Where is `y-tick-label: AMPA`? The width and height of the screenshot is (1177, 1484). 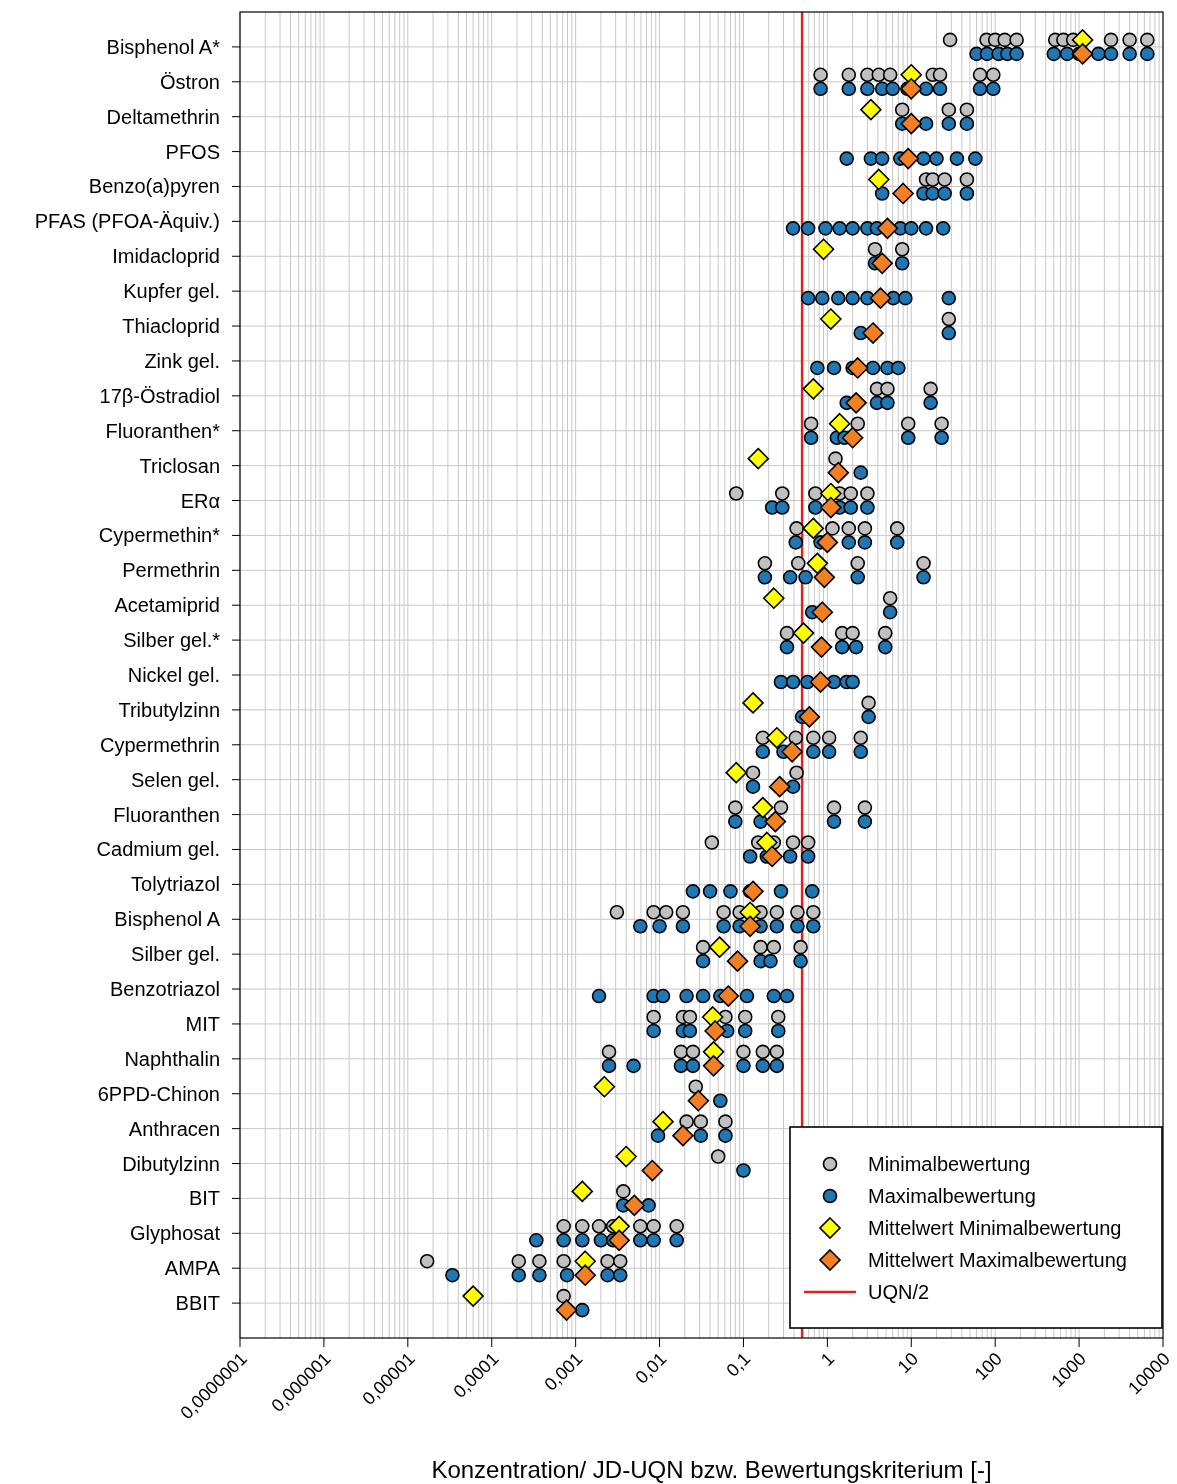 y-tick-label: AMPA is located at coordinates (192, 1268).